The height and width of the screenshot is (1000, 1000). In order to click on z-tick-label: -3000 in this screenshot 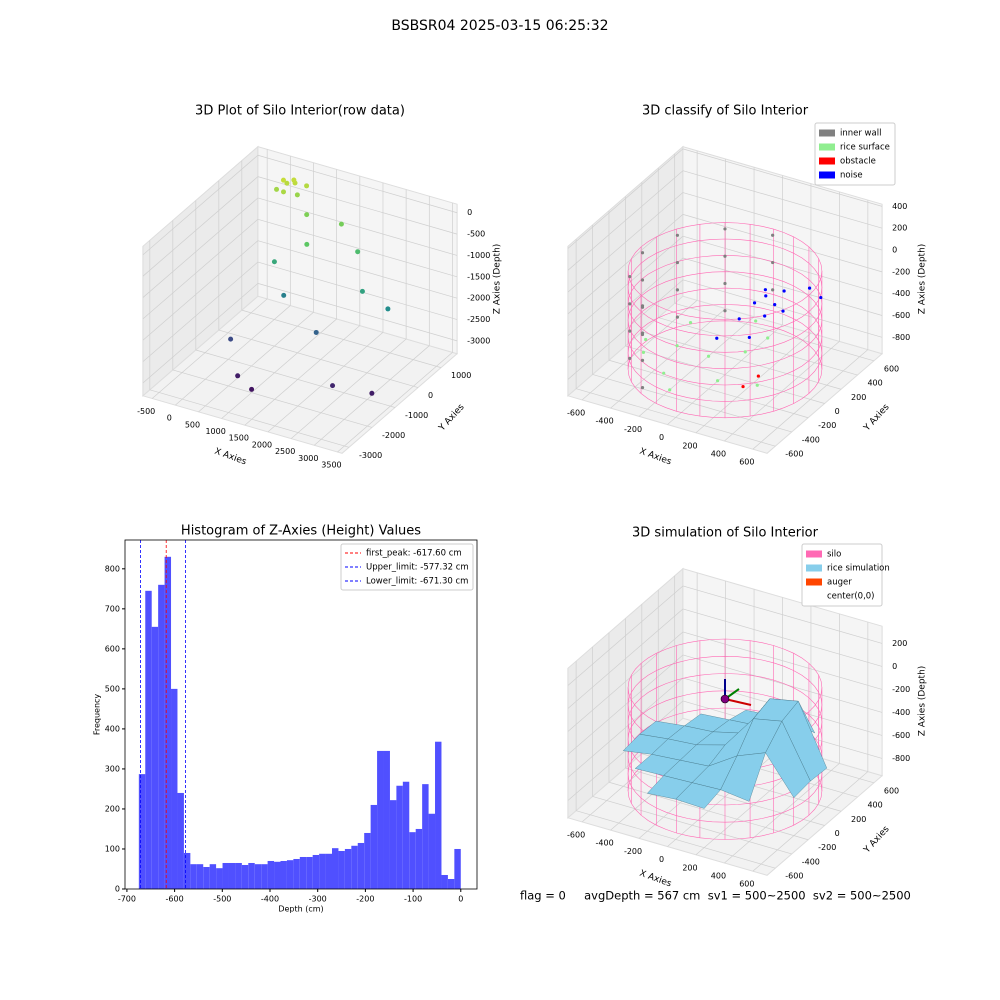, I will do `click(478, 340)`.